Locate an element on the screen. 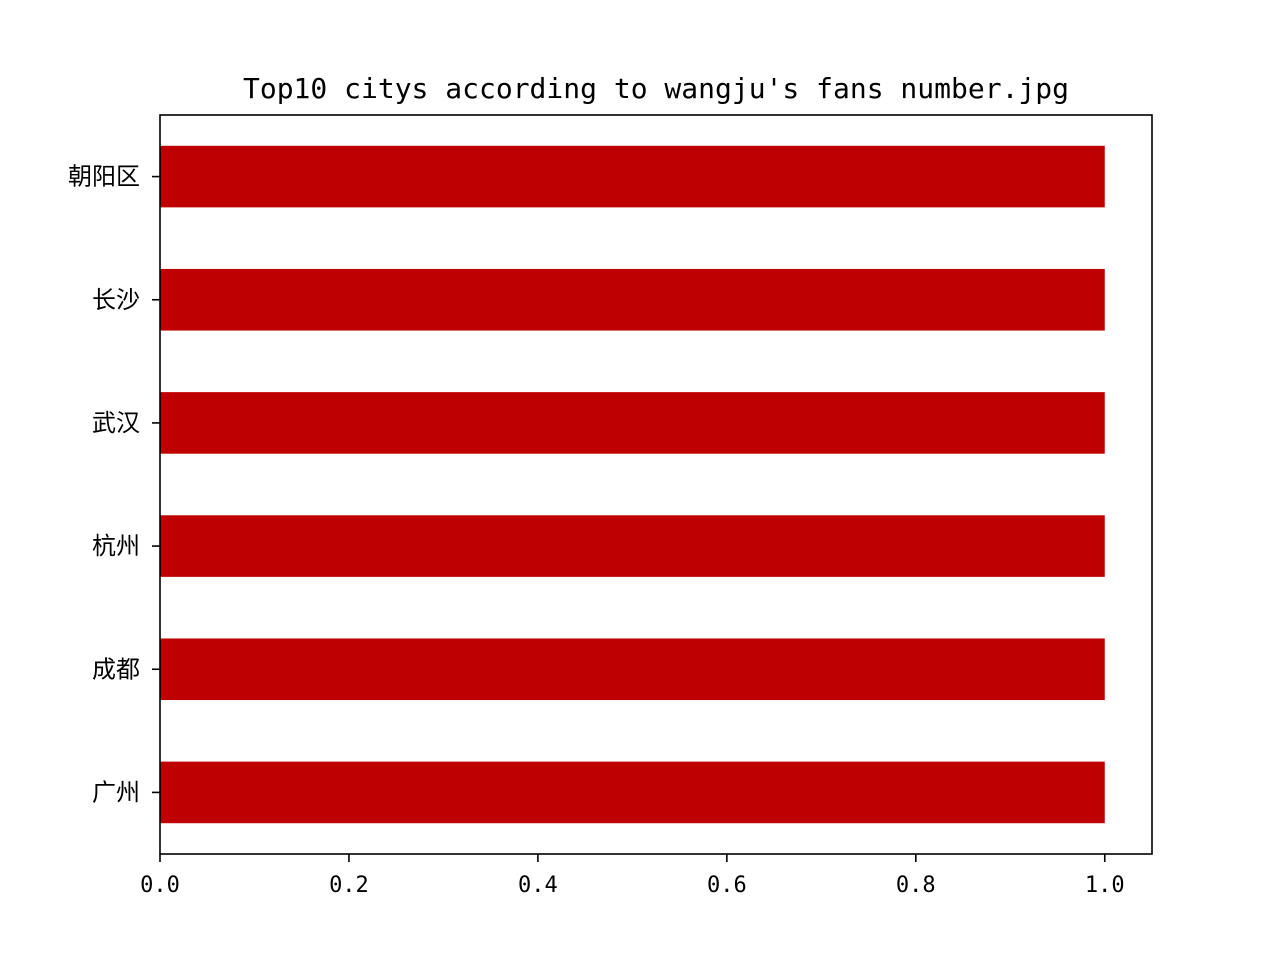  y-tick-label-0: 朝阳区 is located at coordinates (104, 177).